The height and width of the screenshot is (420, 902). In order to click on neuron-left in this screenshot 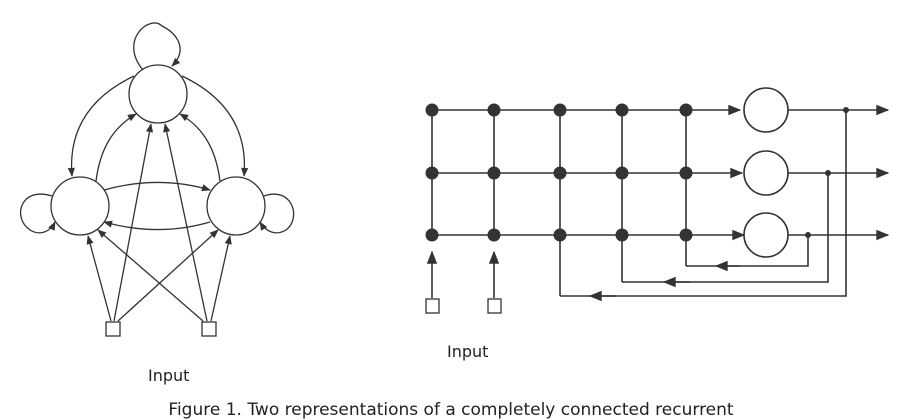, I will do `click(80, 206)`.